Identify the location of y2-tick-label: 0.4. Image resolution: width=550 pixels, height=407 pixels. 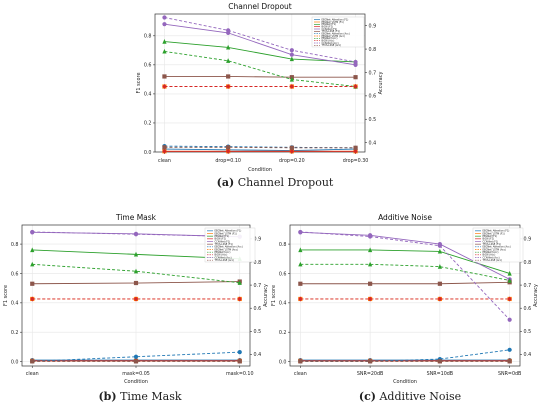
(373, 143).